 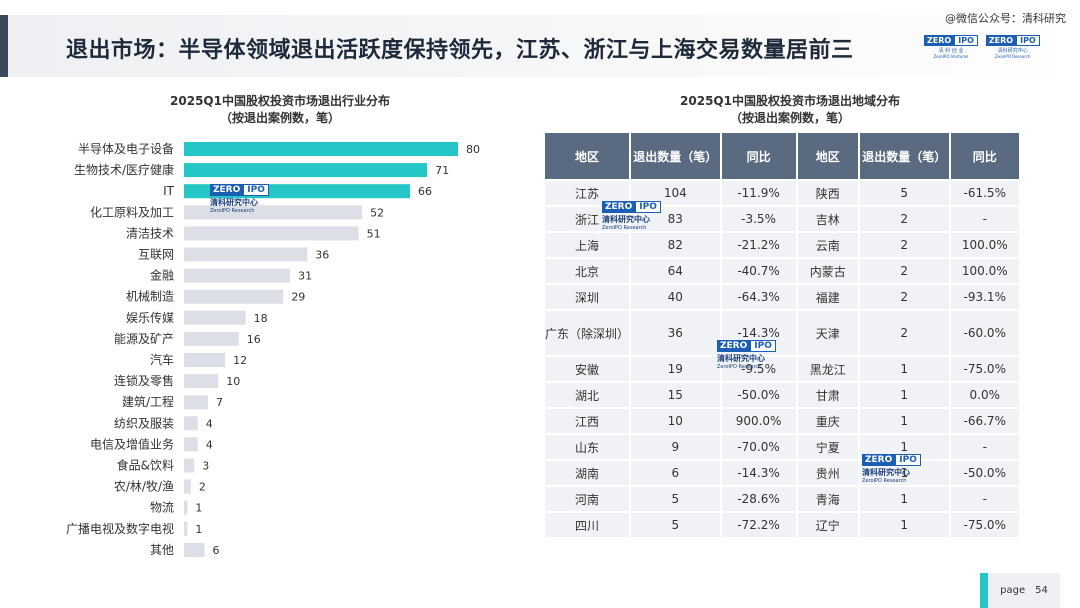 What do you see at coordinates (828, 193) in the screenshot?
I see `cell-region-2: 陕西` at bounding box center [828, 193].